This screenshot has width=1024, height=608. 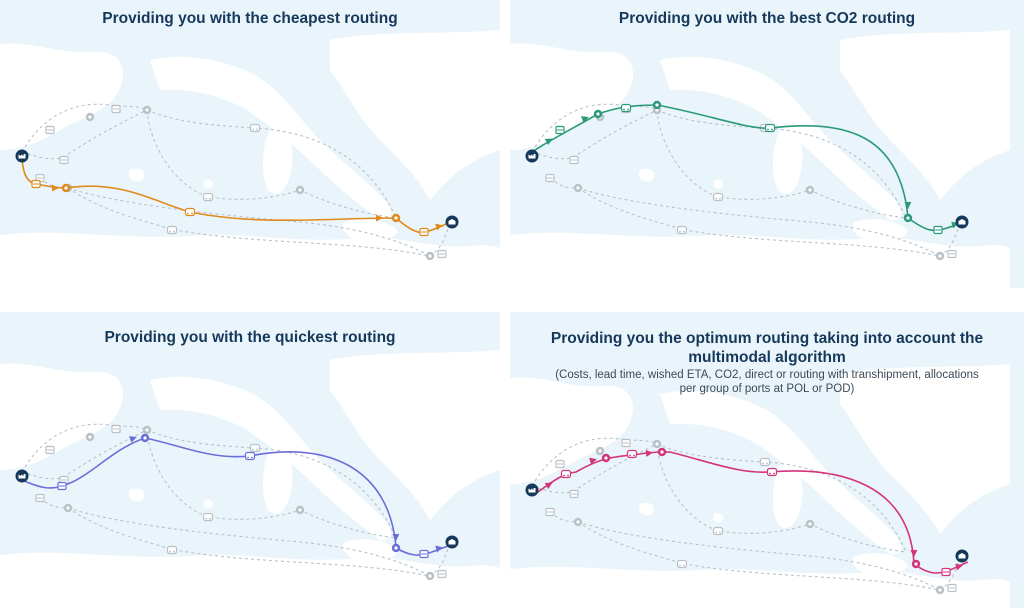 What do you see at coordinates (767, 18) in the screenshot?
I see `panel-title: Providing you with the best CO2 routing` at bounding box center [767, 18].